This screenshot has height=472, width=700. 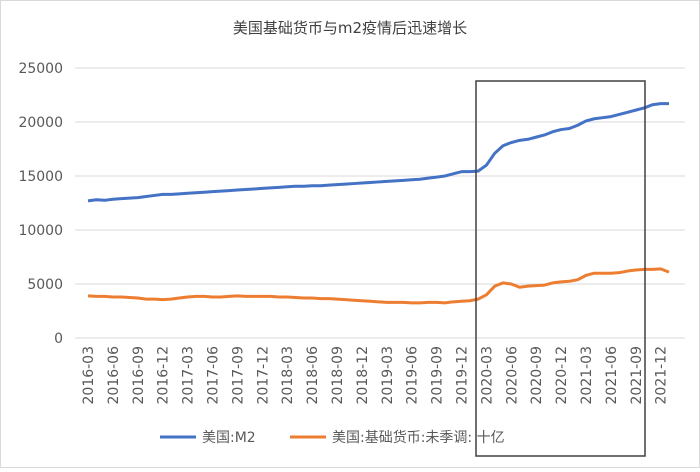 What do you see at coordinates (363, 375) in the screenshot?
I see `x-tick-label: 2018-12` at bounding box center [363, 375].